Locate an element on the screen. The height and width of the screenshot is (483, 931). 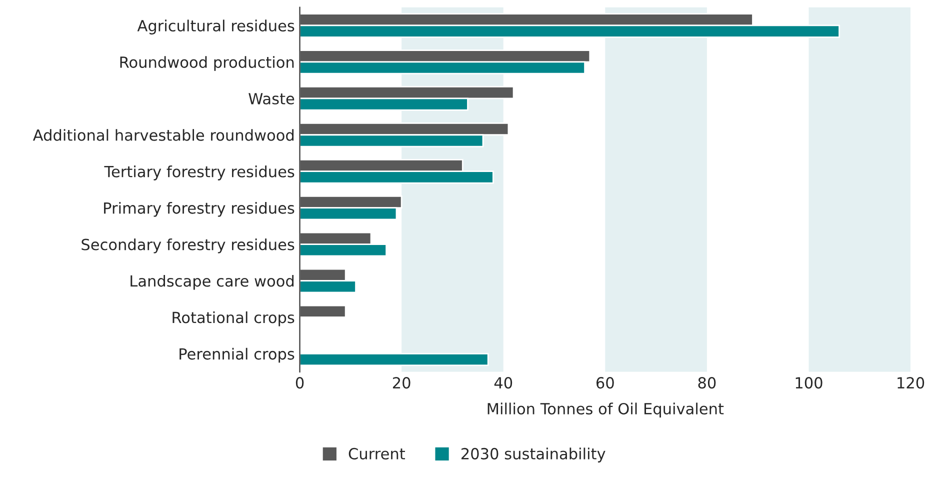
y-tick-label: Rotational crops is located at coordinates (233, 318).